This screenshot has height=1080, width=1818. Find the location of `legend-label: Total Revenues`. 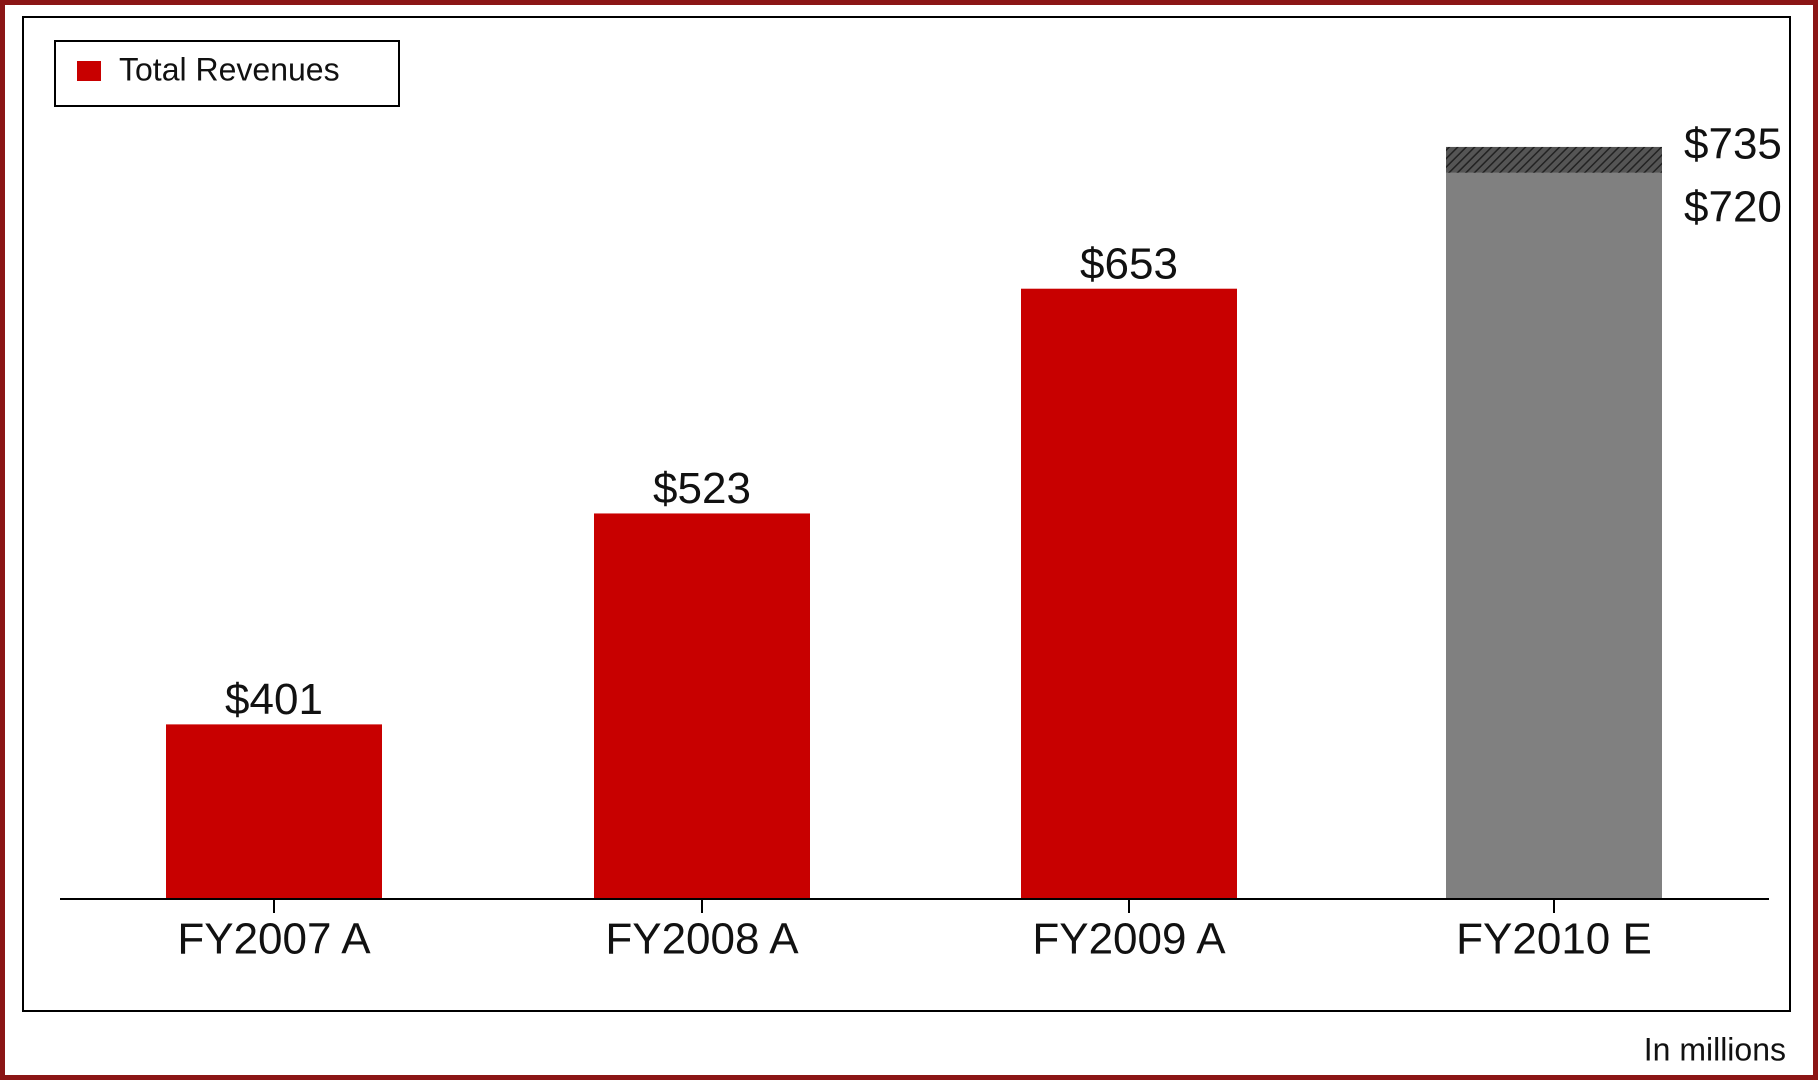

legend-label: Total Revenues is located at coordinates (229, 69).